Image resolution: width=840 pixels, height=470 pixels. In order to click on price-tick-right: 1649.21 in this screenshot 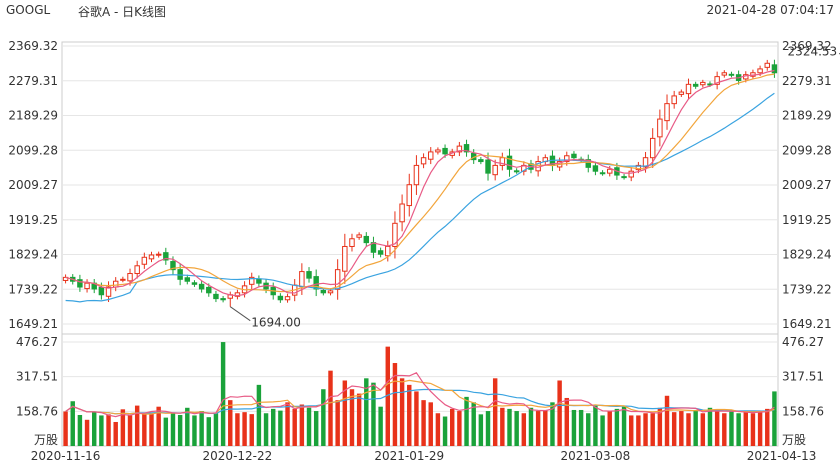, I will do `click(807, 324)`.